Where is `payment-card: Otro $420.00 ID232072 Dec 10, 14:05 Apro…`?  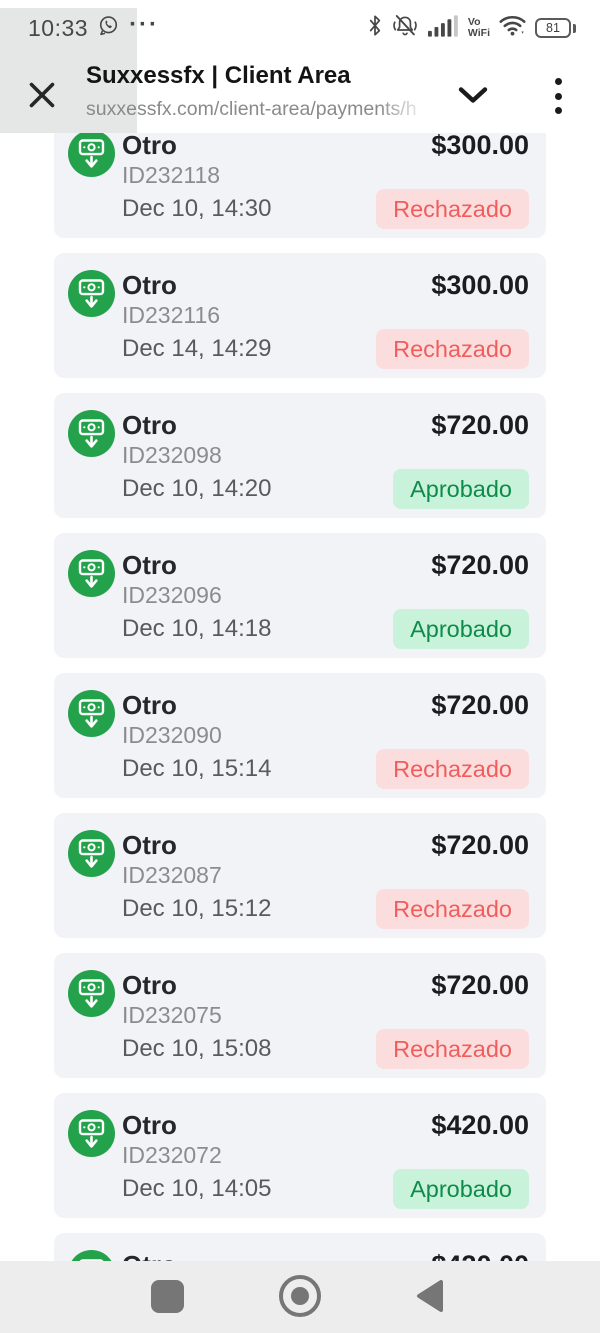 payment-card: Otro $420.00 ID232072 Dec 10, 14:05 Apro… is located at coordinates (300, 1155).